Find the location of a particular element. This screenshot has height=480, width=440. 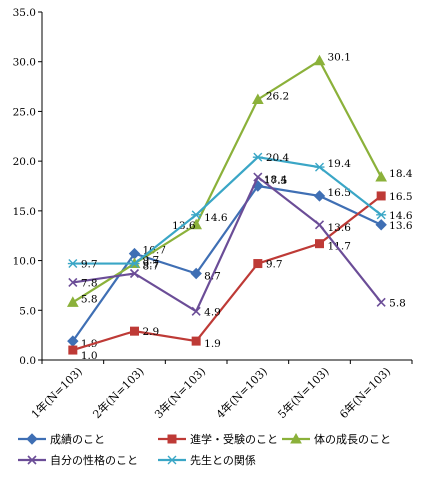

y-tick-label: 25.0 is located at coordinates (24, 112).